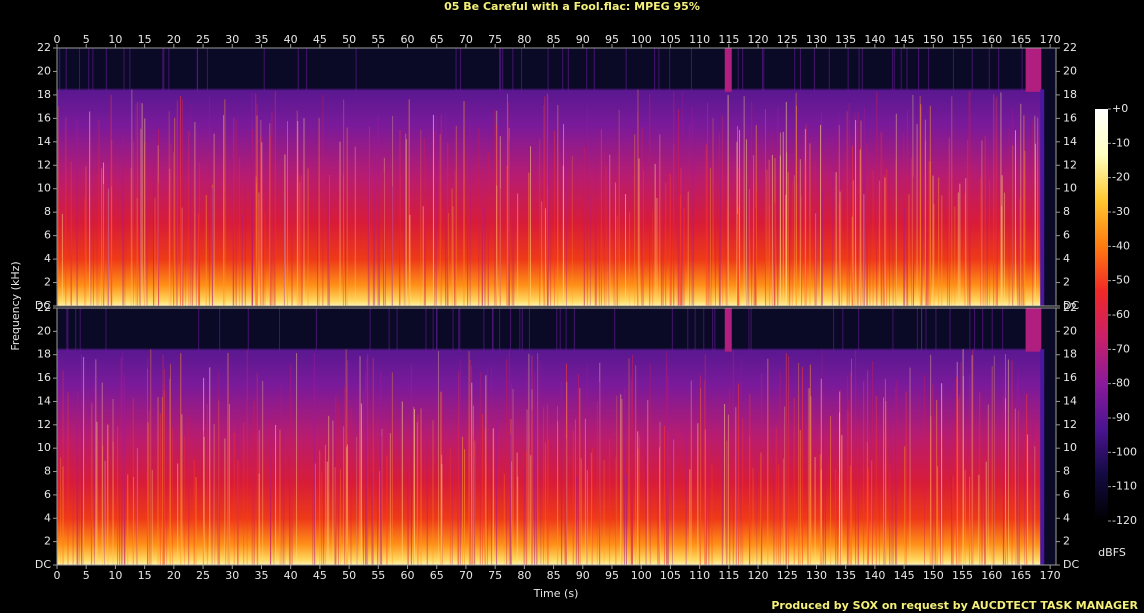 The width and height of the screenshot is (1144, 613). Describe the element at coordinates (86, 575) in the screenshot. I see `x-tick-label: 5` at that location.